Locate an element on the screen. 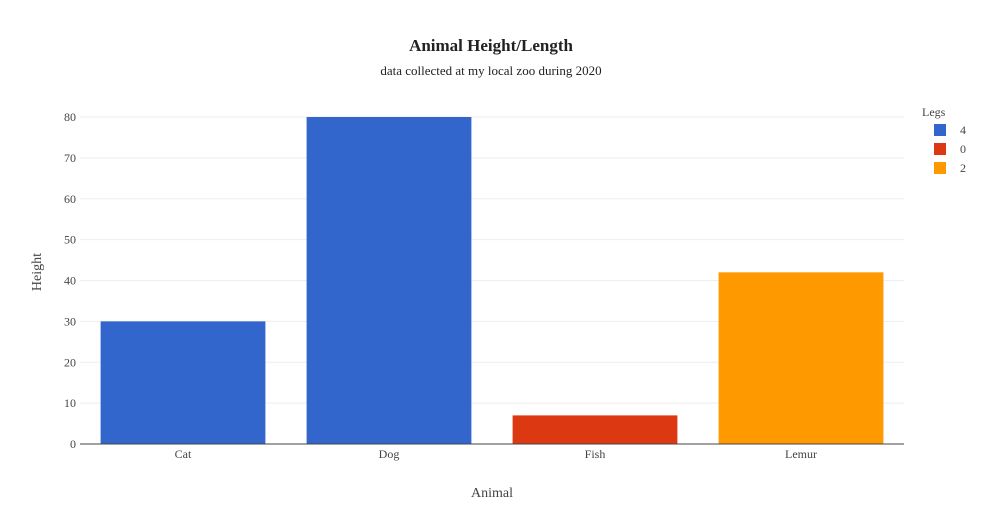 The image size is (983, 525). legend: Legs 4 0 2 is located at coordinates (944, 140).